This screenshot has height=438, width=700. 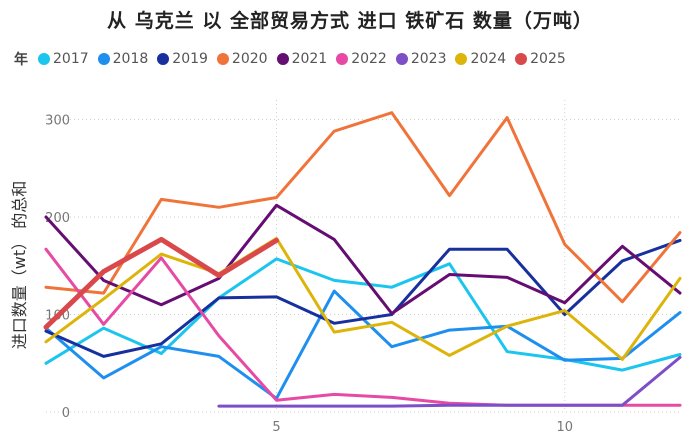 What do you see at coordinates (342, 59) in the screenshot?
I see `legend-dot-2022` at bounding box center [342, 59].